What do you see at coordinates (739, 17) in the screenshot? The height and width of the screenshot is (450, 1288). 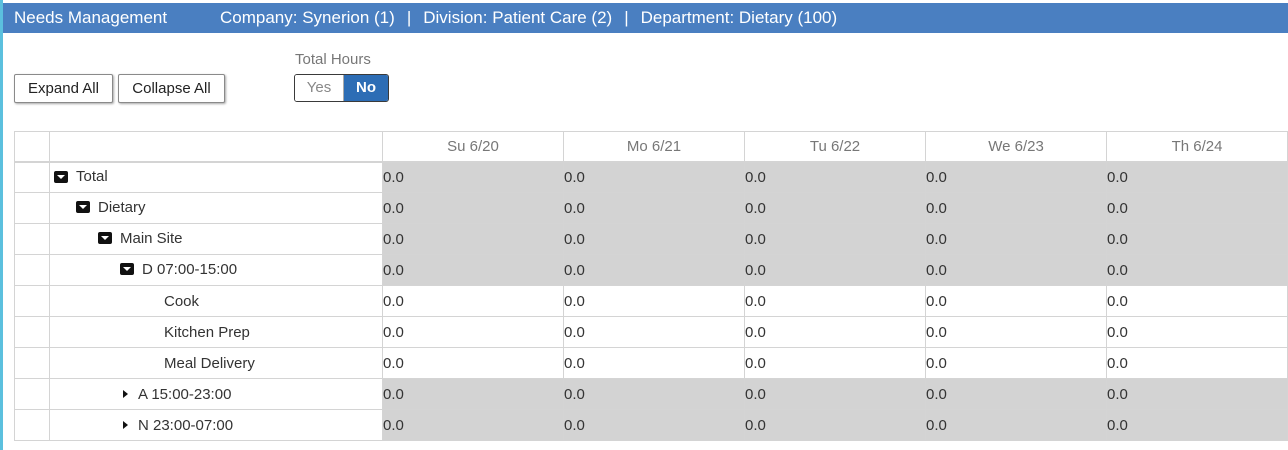 I see `breadcrumb-department: Department: Dietary (100)` at bounding box center [739, 17].